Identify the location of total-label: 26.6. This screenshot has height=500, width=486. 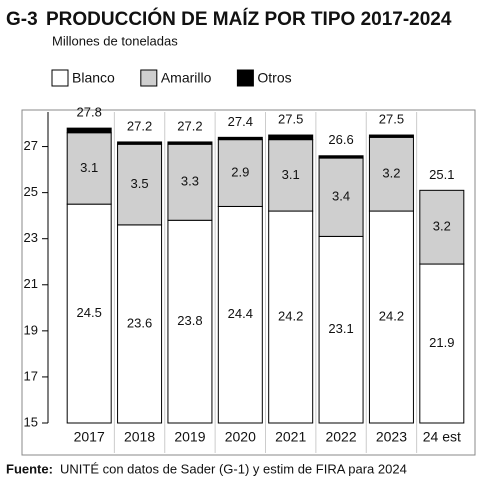
(340, 139).